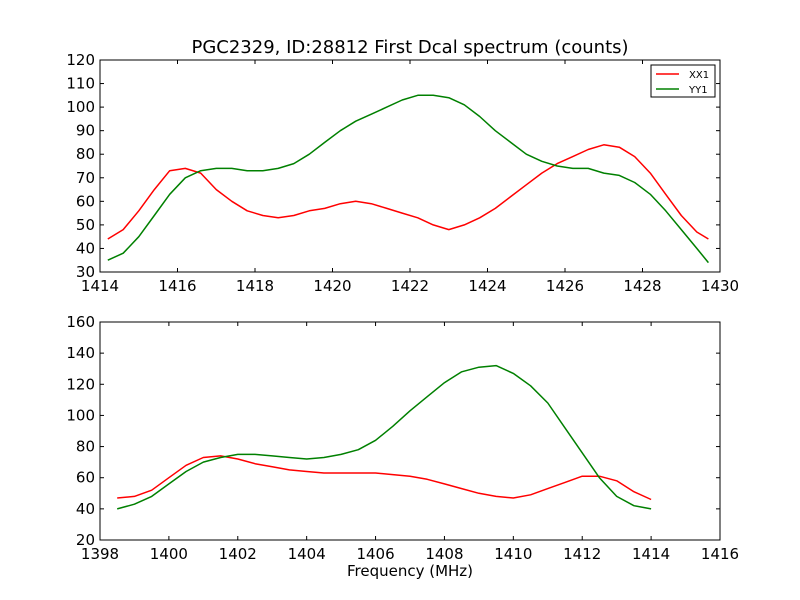 The image size is (800, 600). What do you see at coordinates (80, 84) in the screenshot?
I see `top-y-tick-label: 110` at bounding box center [80, 84].